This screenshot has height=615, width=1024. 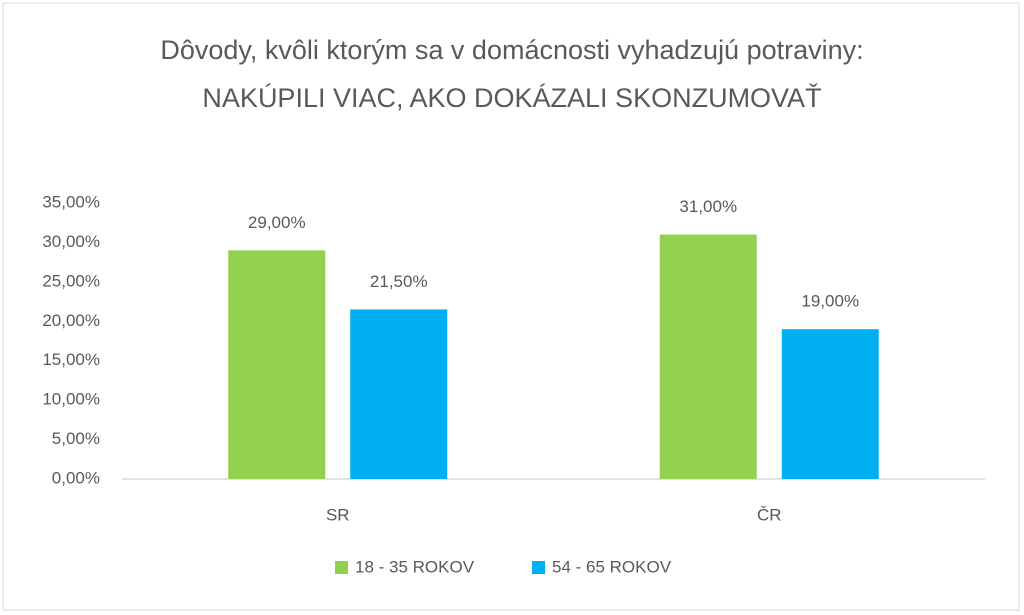 I want to click on legend-label: 54 - 65 ROKOV, so click(x=612, y=566).